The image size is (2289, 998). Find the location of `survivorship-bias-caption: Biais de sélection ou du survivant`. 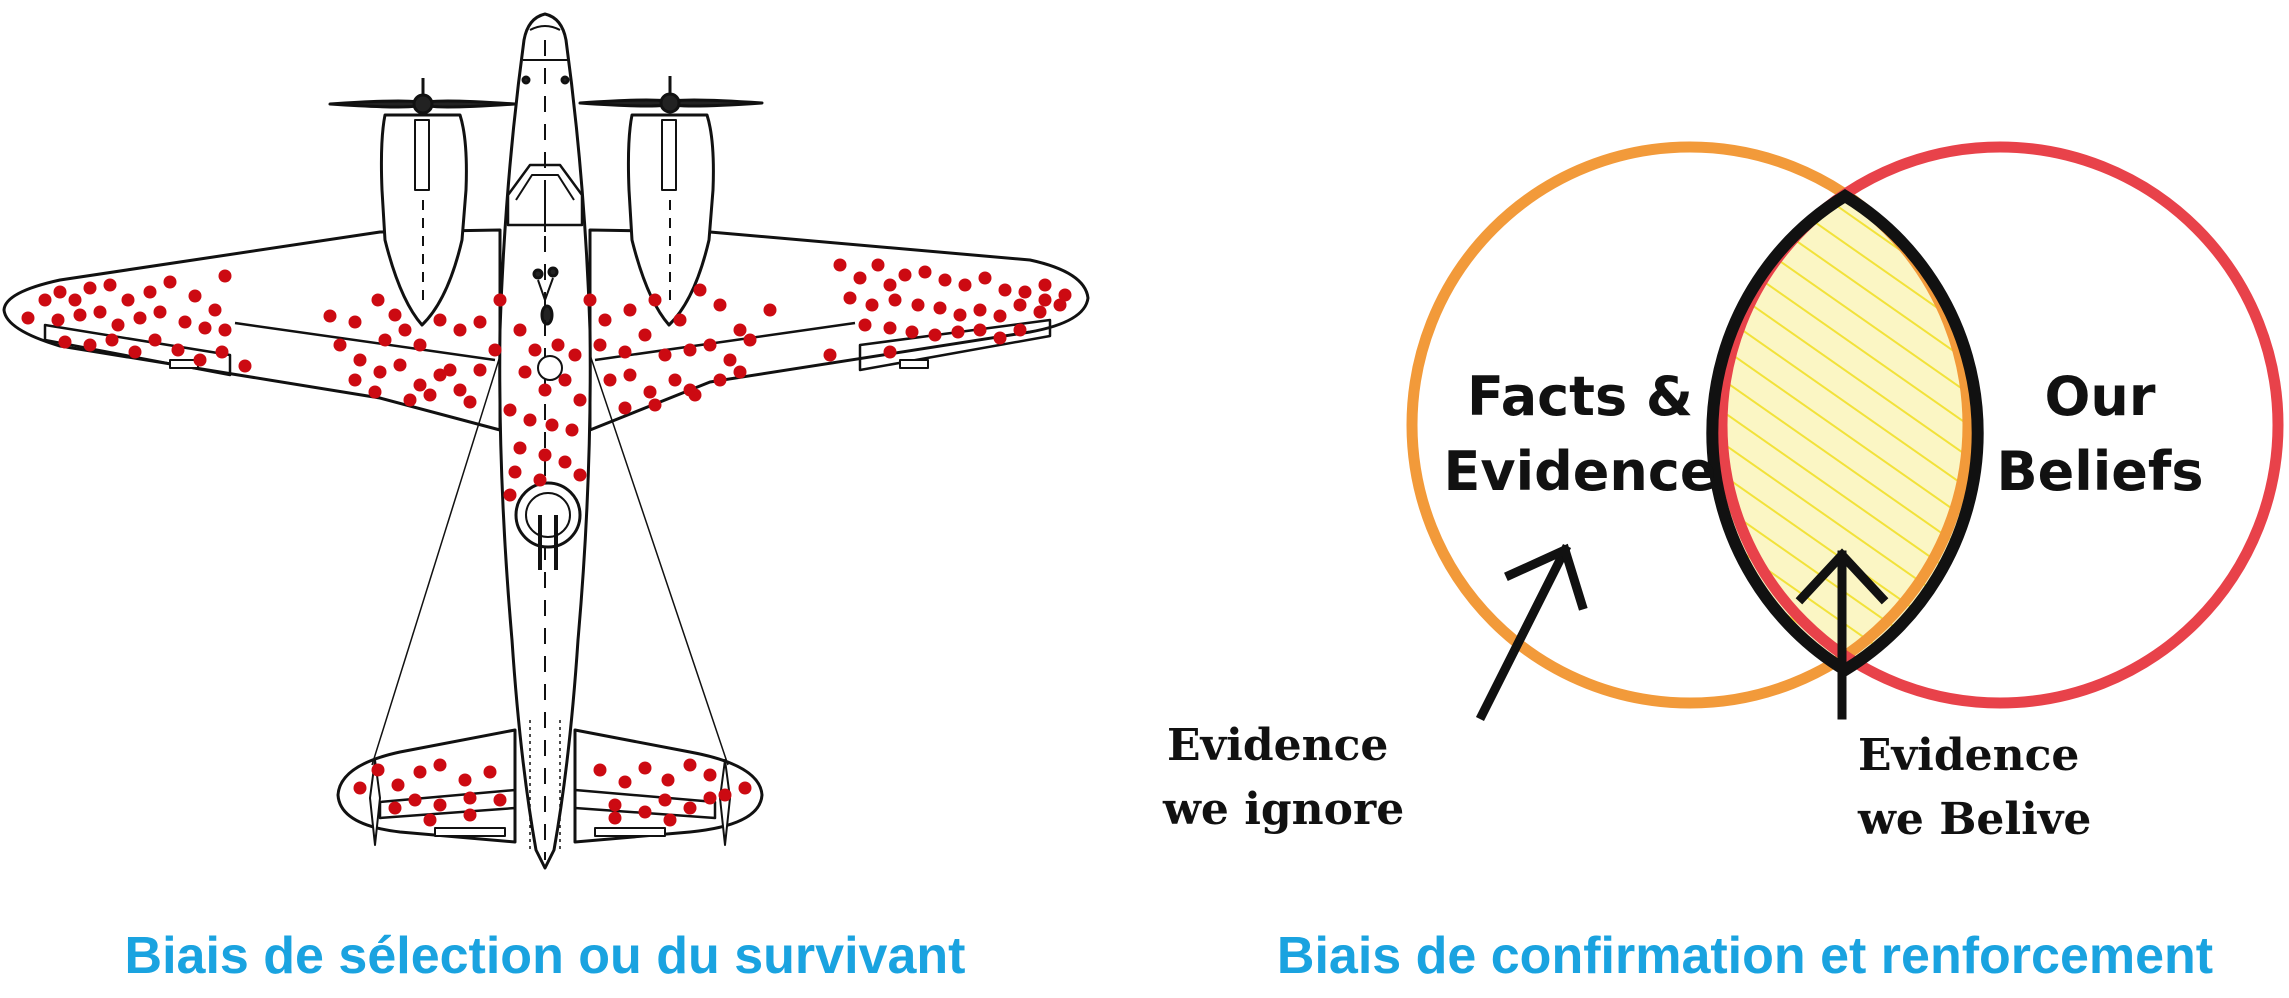

survivorship-bias-caption: Biais de sélection ou du survivant is located at coordinates (545, 956).